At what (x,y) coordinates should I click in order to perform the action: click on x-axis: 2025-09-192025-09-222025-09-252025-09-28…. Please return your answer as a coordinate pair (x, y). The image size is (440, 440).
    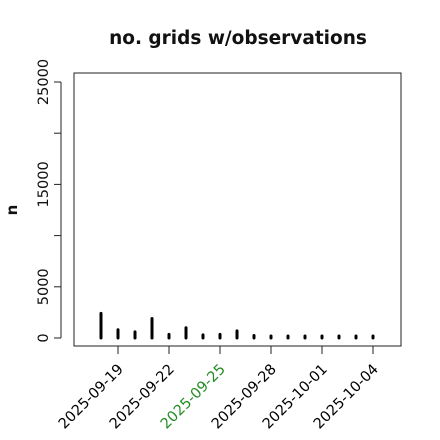
    Looking at the image, I should click on (219, 388).